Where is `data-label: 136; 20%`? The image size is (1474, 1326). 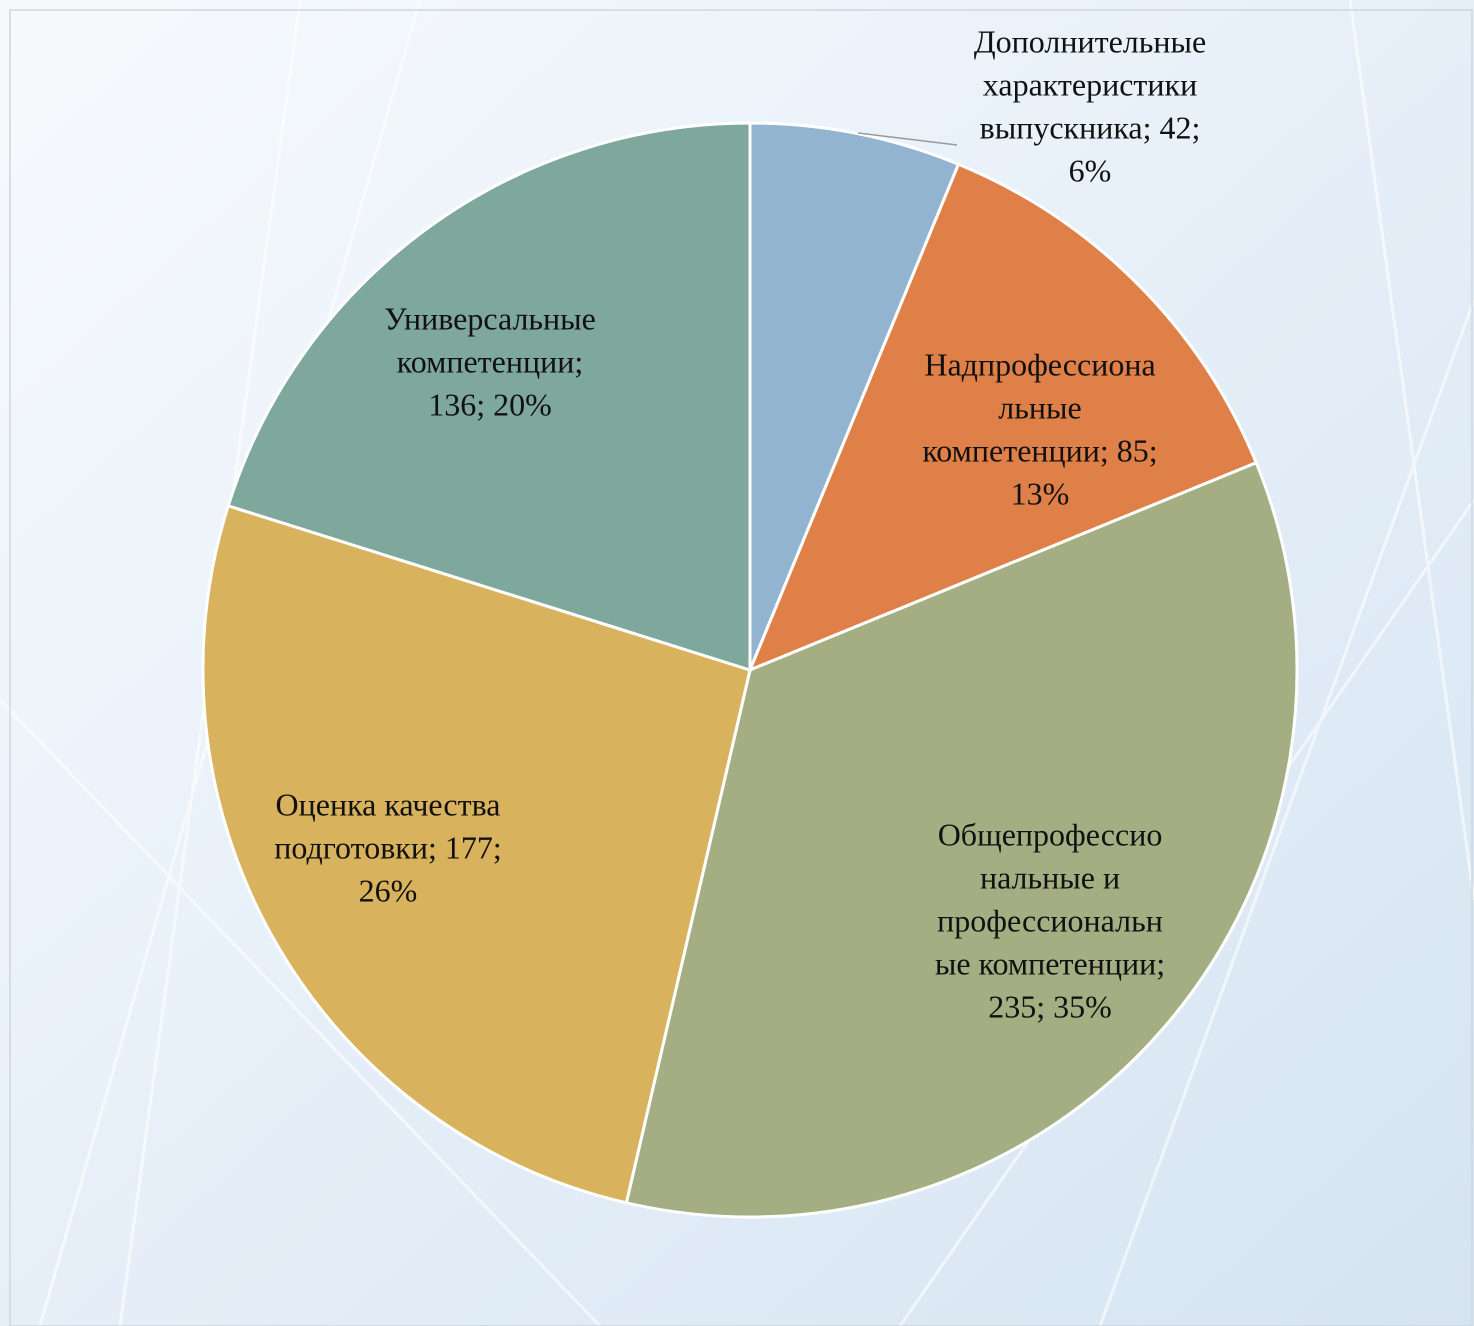 data-label: 136; 20% is located at coordinates (490, 404).